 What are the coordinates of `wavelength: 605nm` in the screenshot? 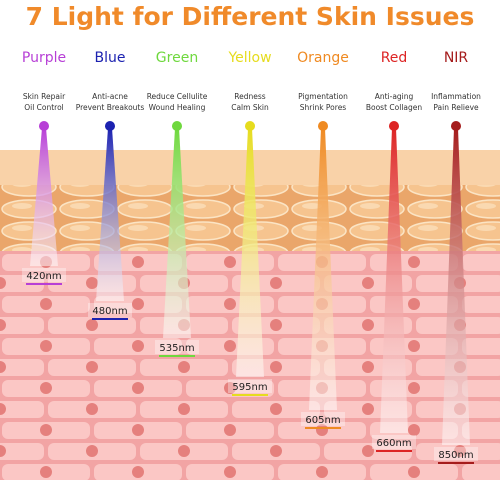 It's located at (322, 420).